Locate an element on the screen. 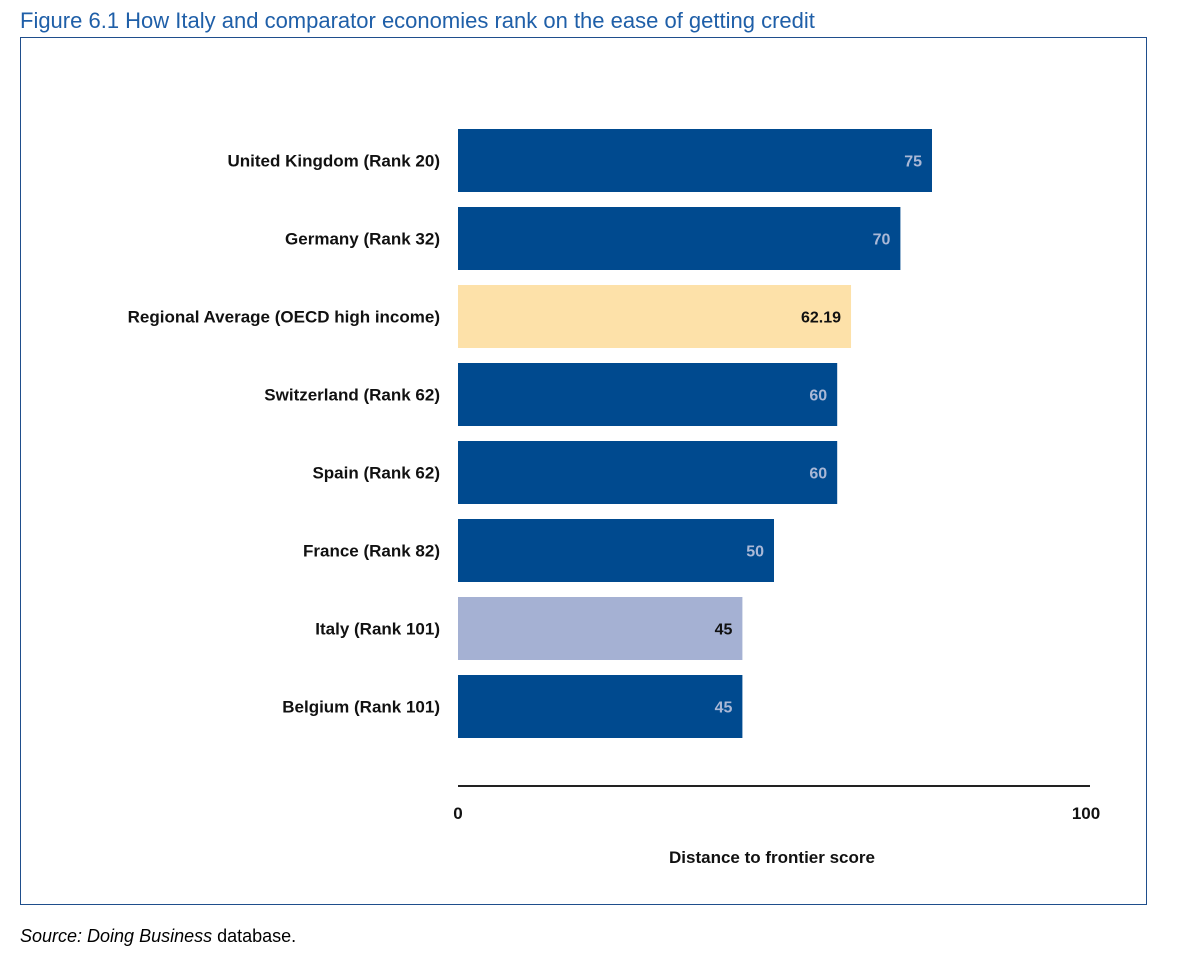 This screenshot has height=962, width=1200. value-label-france-rank-82: 50 is located at coordinates (755, 552).